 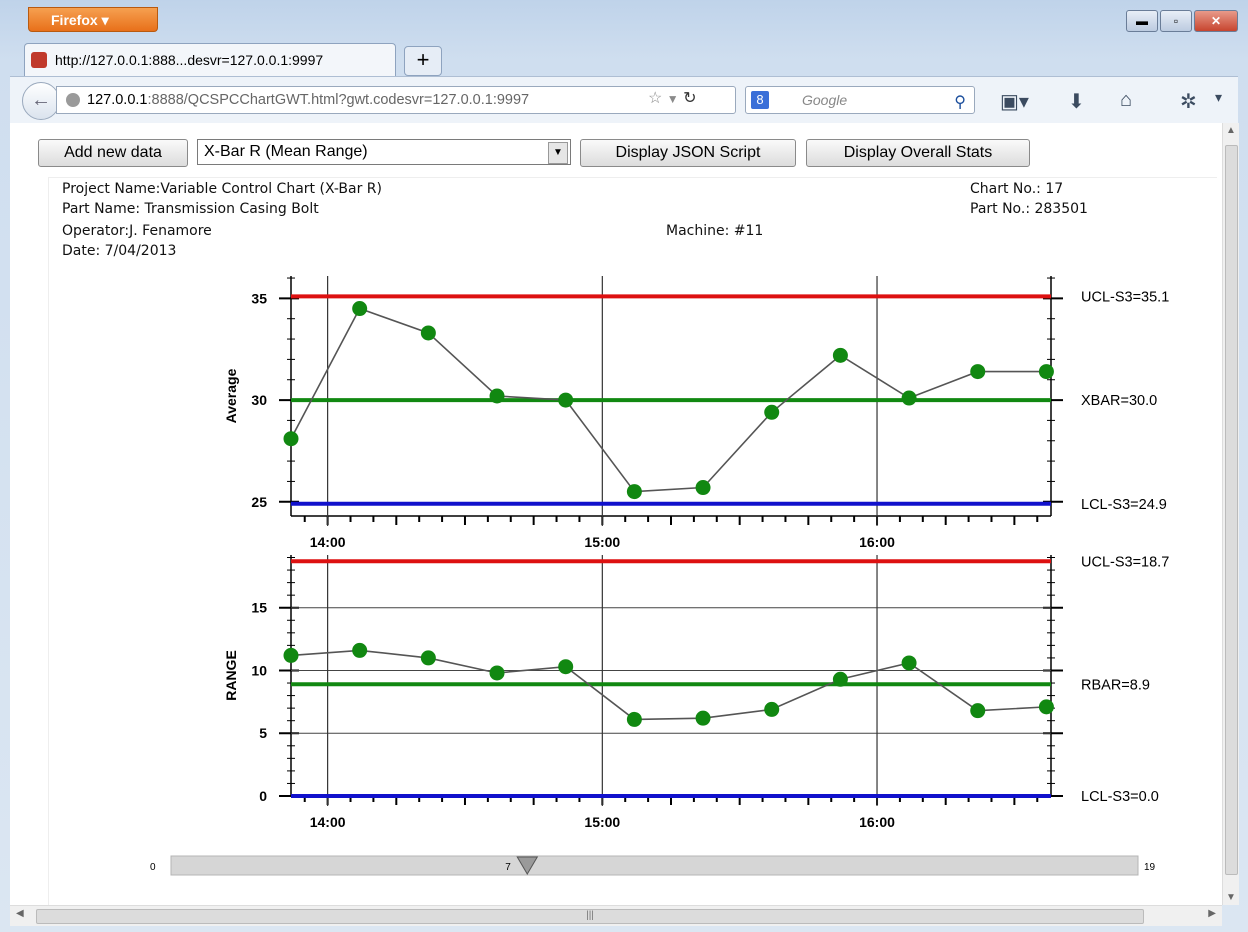 What do you see at coordinates (558, 153) in the screenshot?
I see `chevron-down-icon: ▼` at bounding box center [558, 153].